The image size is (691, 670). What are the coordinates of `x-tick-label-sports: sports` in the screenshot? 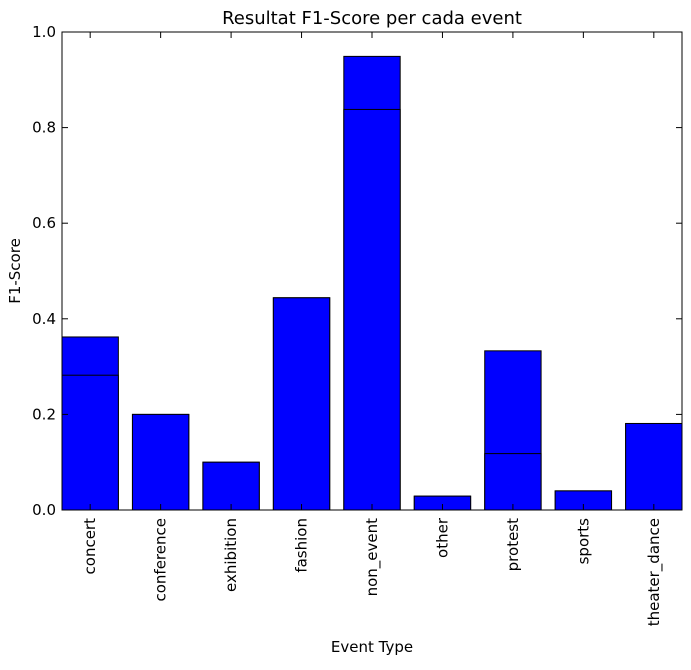 It's located at (583, 541).